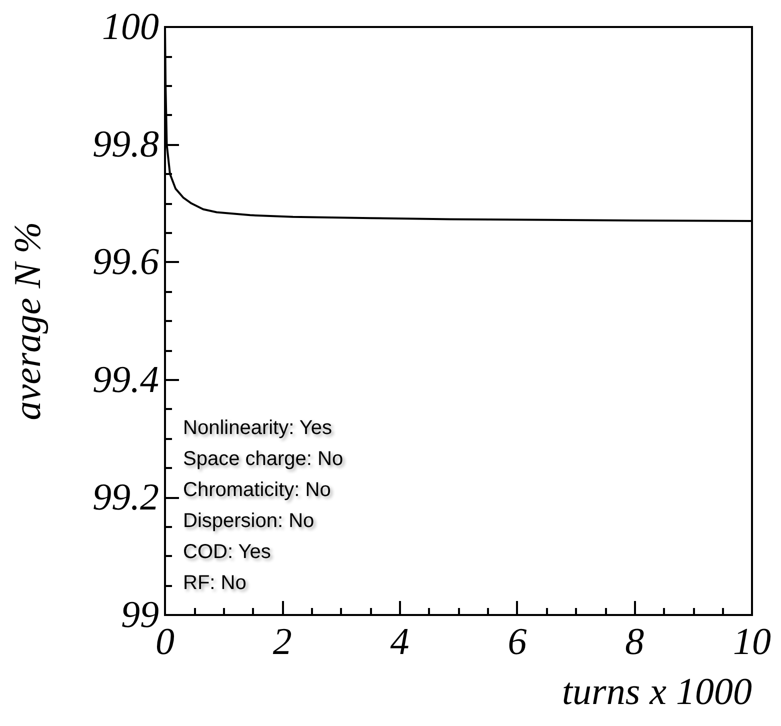 This screenshot has width=781, height=726. I want to click on annotation: RF: No, so click(214, 583).